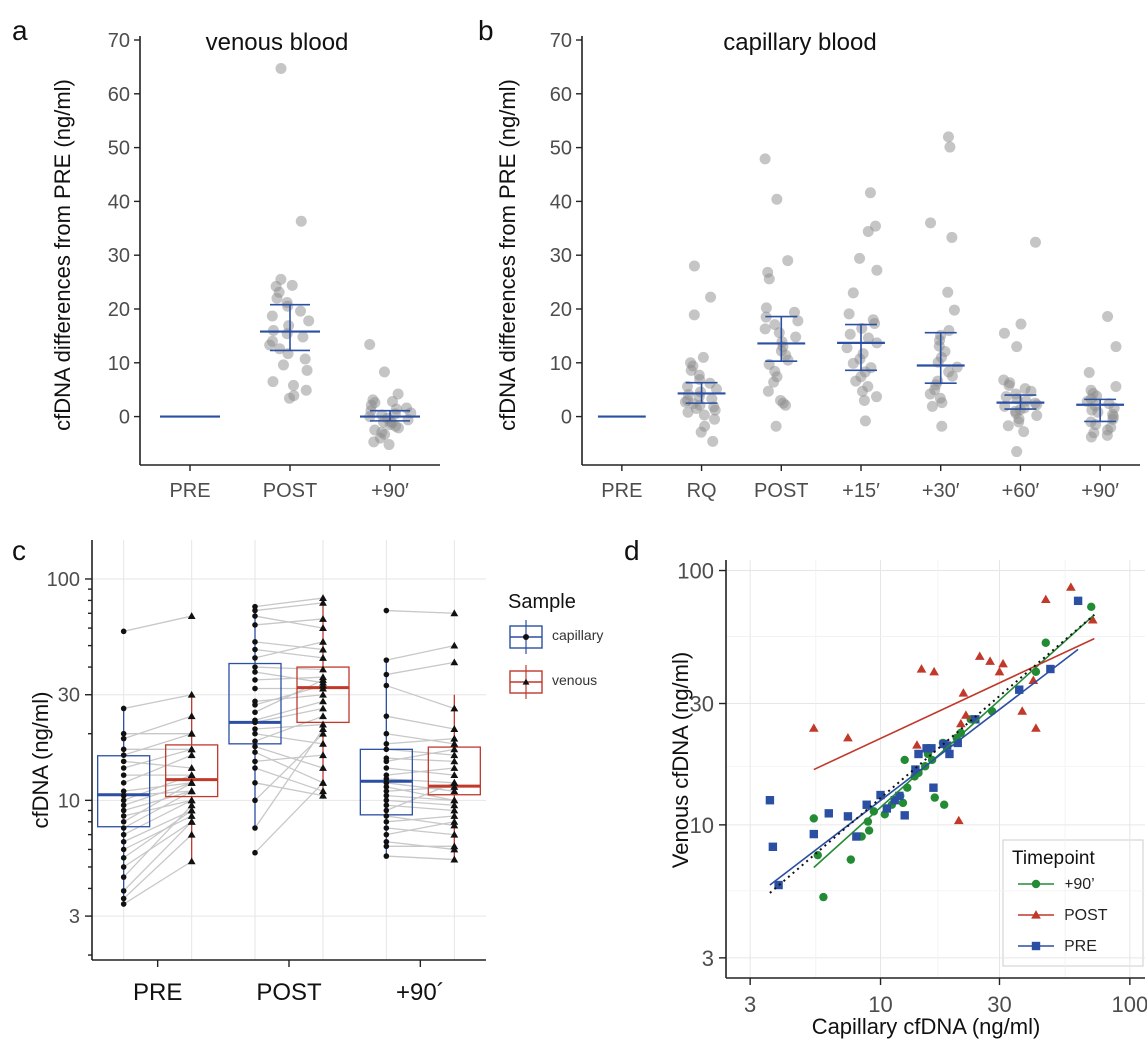  I want to click on panel-label-c: c, so click(19, 550).